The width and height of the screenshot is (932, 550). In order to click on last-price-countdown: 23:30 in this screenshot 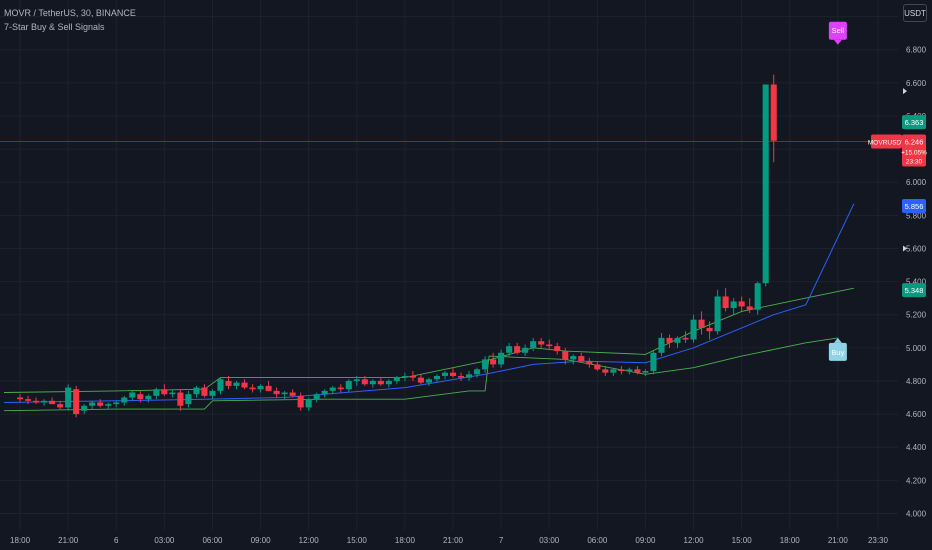, I will do `click(914, 161)`.